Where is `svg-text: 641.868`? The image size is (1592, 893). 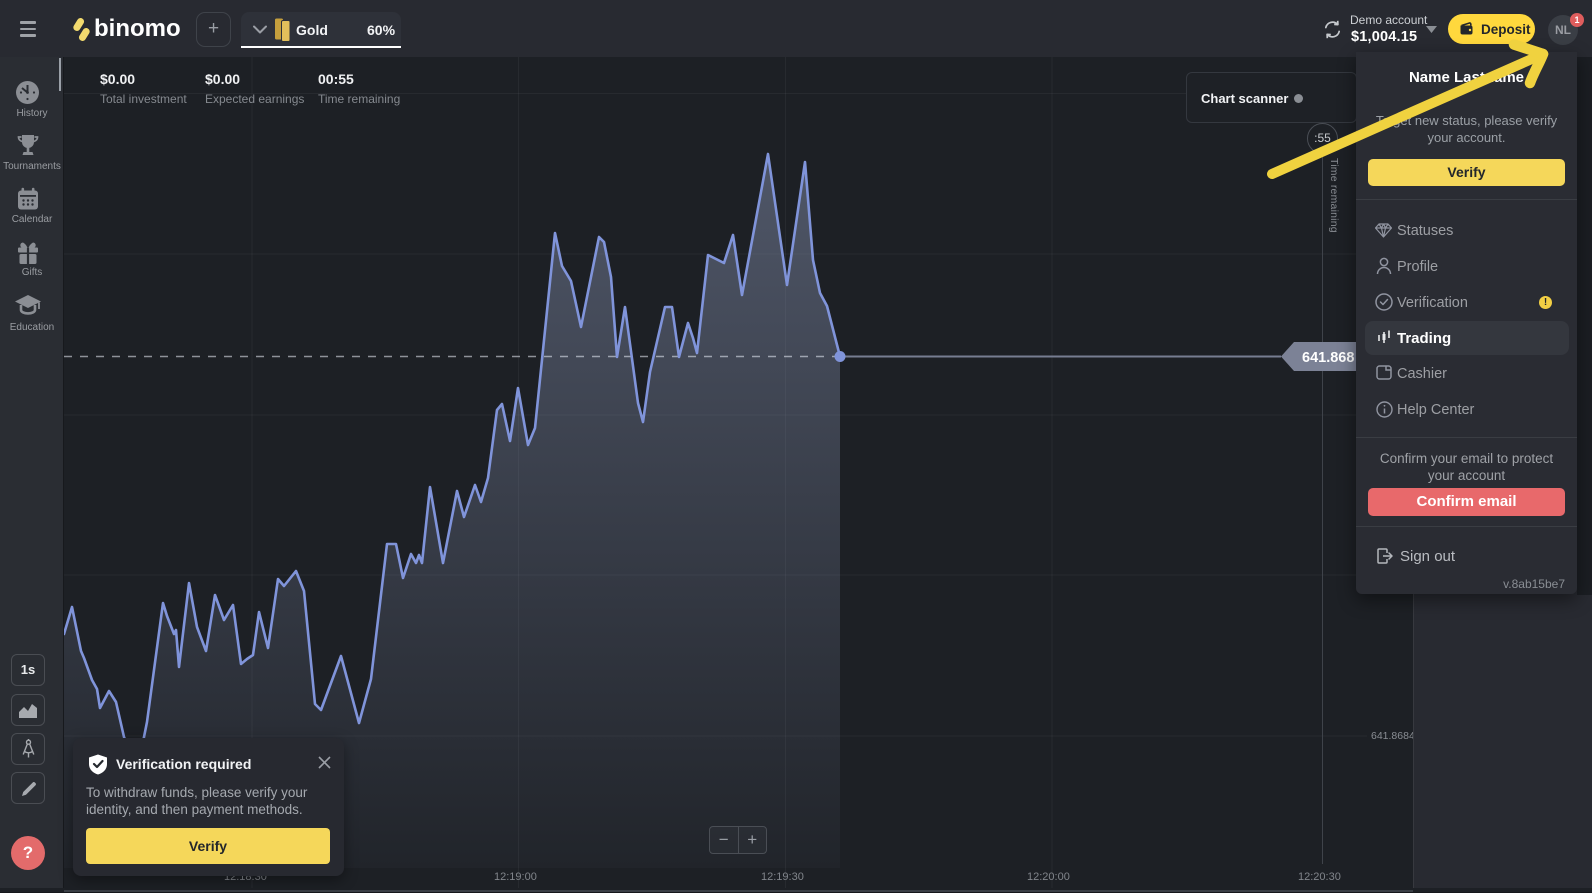
svg-text: 641.868 is located at coordinates (1328, 358).